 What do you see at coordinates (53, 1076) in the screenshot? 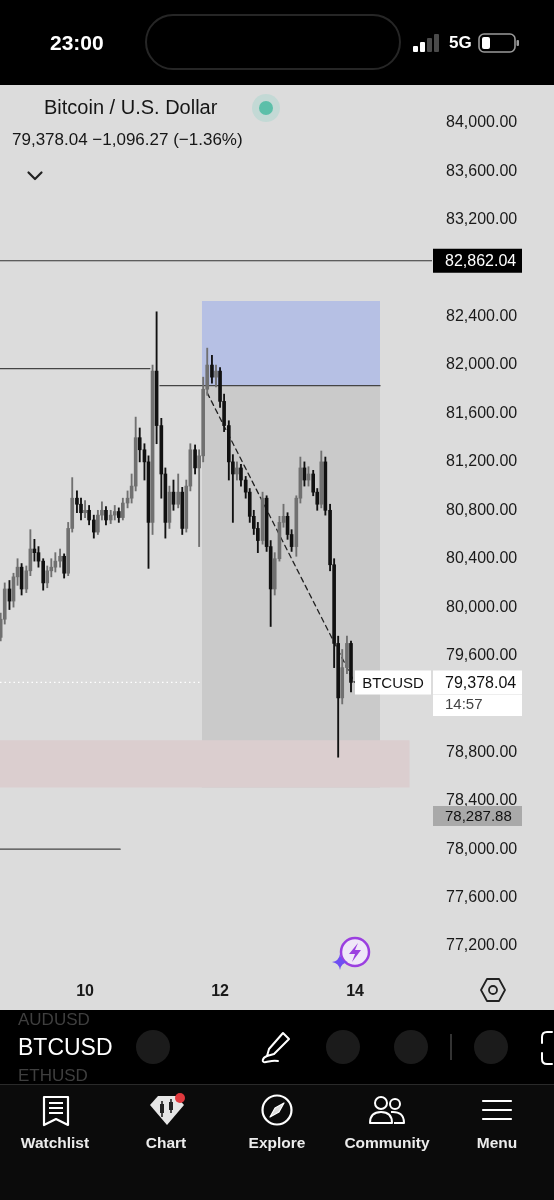
I see `text: ETHUSD` at bounding box center [53, 1076].